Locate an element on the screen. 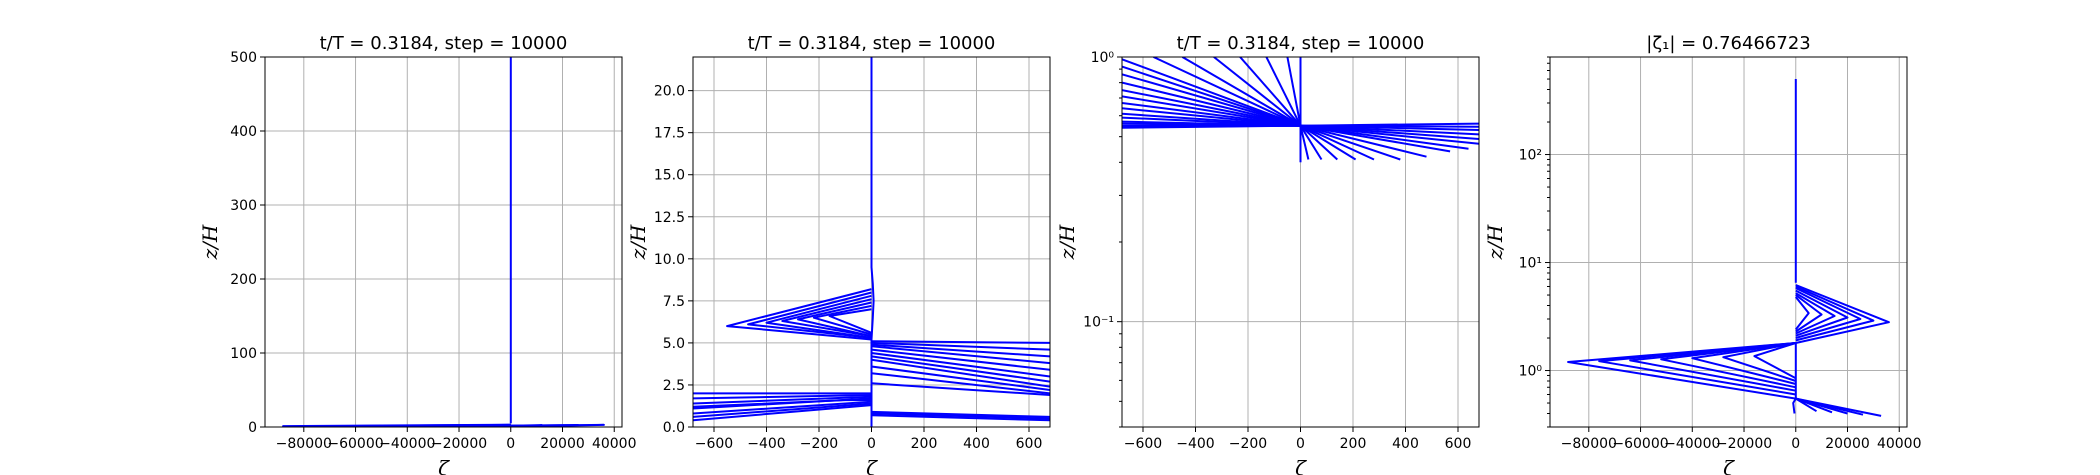 This screenshot has width=2100, height=475. subplot-4-xtick-label-2: −40000 is located at coordinates (1692, 444).